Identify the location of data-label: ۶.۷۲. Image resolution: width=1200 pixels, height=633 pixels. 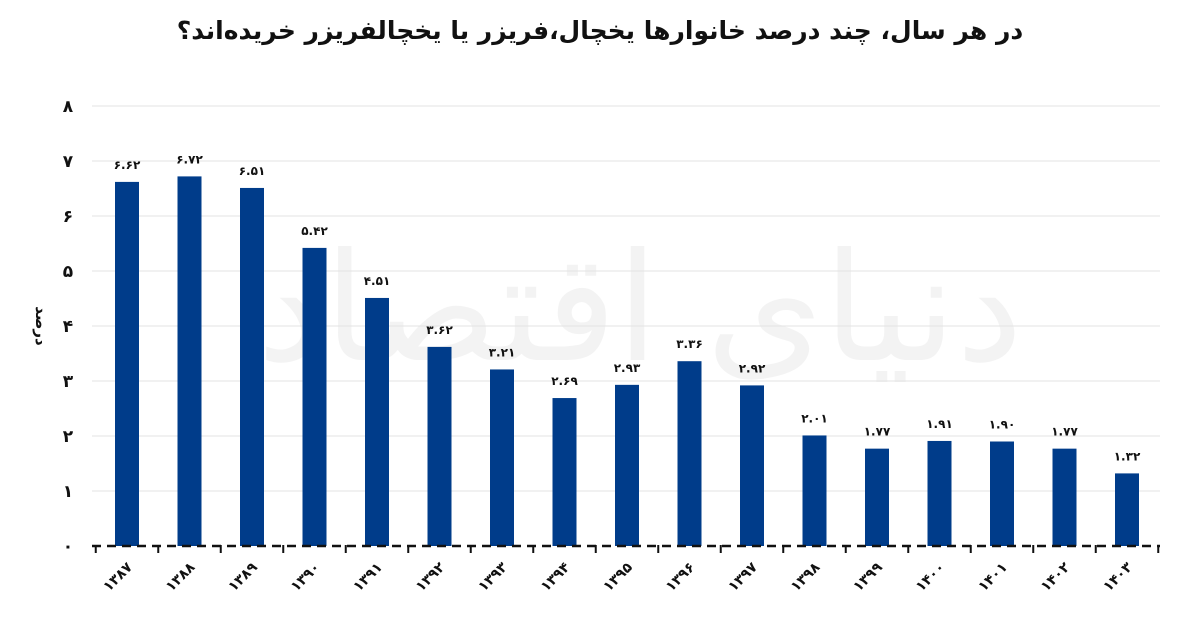
(189, 159).